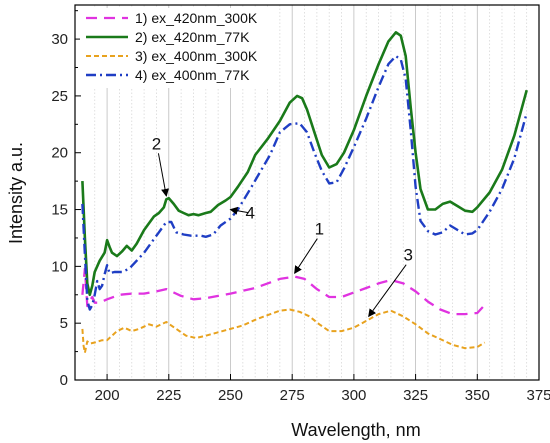  What do you see at coordinates (477, 395) in the screenshot?
I see `x-tick-label: 350` at bounding box center [477, 395].